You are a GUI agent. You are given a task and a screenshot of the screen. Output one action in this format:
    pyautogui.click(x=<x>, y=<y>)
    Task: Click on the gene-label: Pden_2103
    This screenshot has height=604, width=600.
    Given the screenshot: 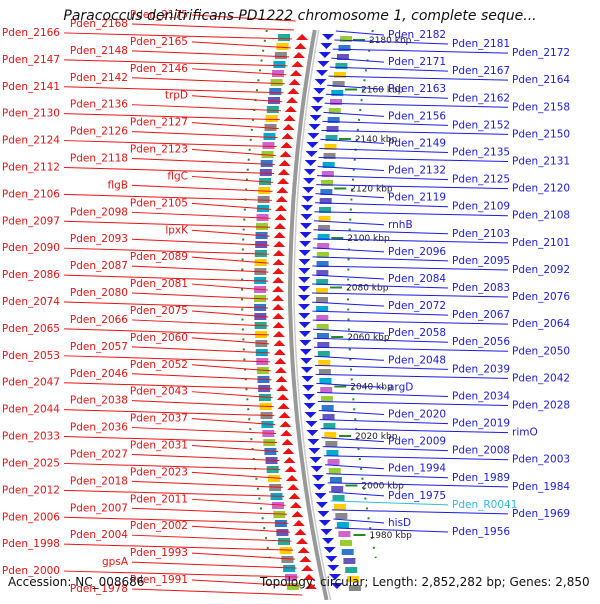 What is the action you would take?
    pyautogui.click(x=481, y=234)
    